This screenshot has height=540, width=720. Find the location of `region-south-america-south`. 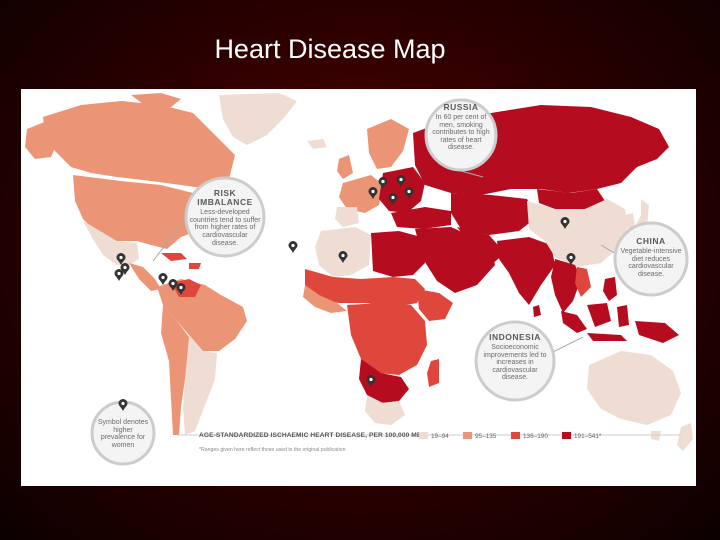

region-south-america-south is located at coordinates (200, 385).